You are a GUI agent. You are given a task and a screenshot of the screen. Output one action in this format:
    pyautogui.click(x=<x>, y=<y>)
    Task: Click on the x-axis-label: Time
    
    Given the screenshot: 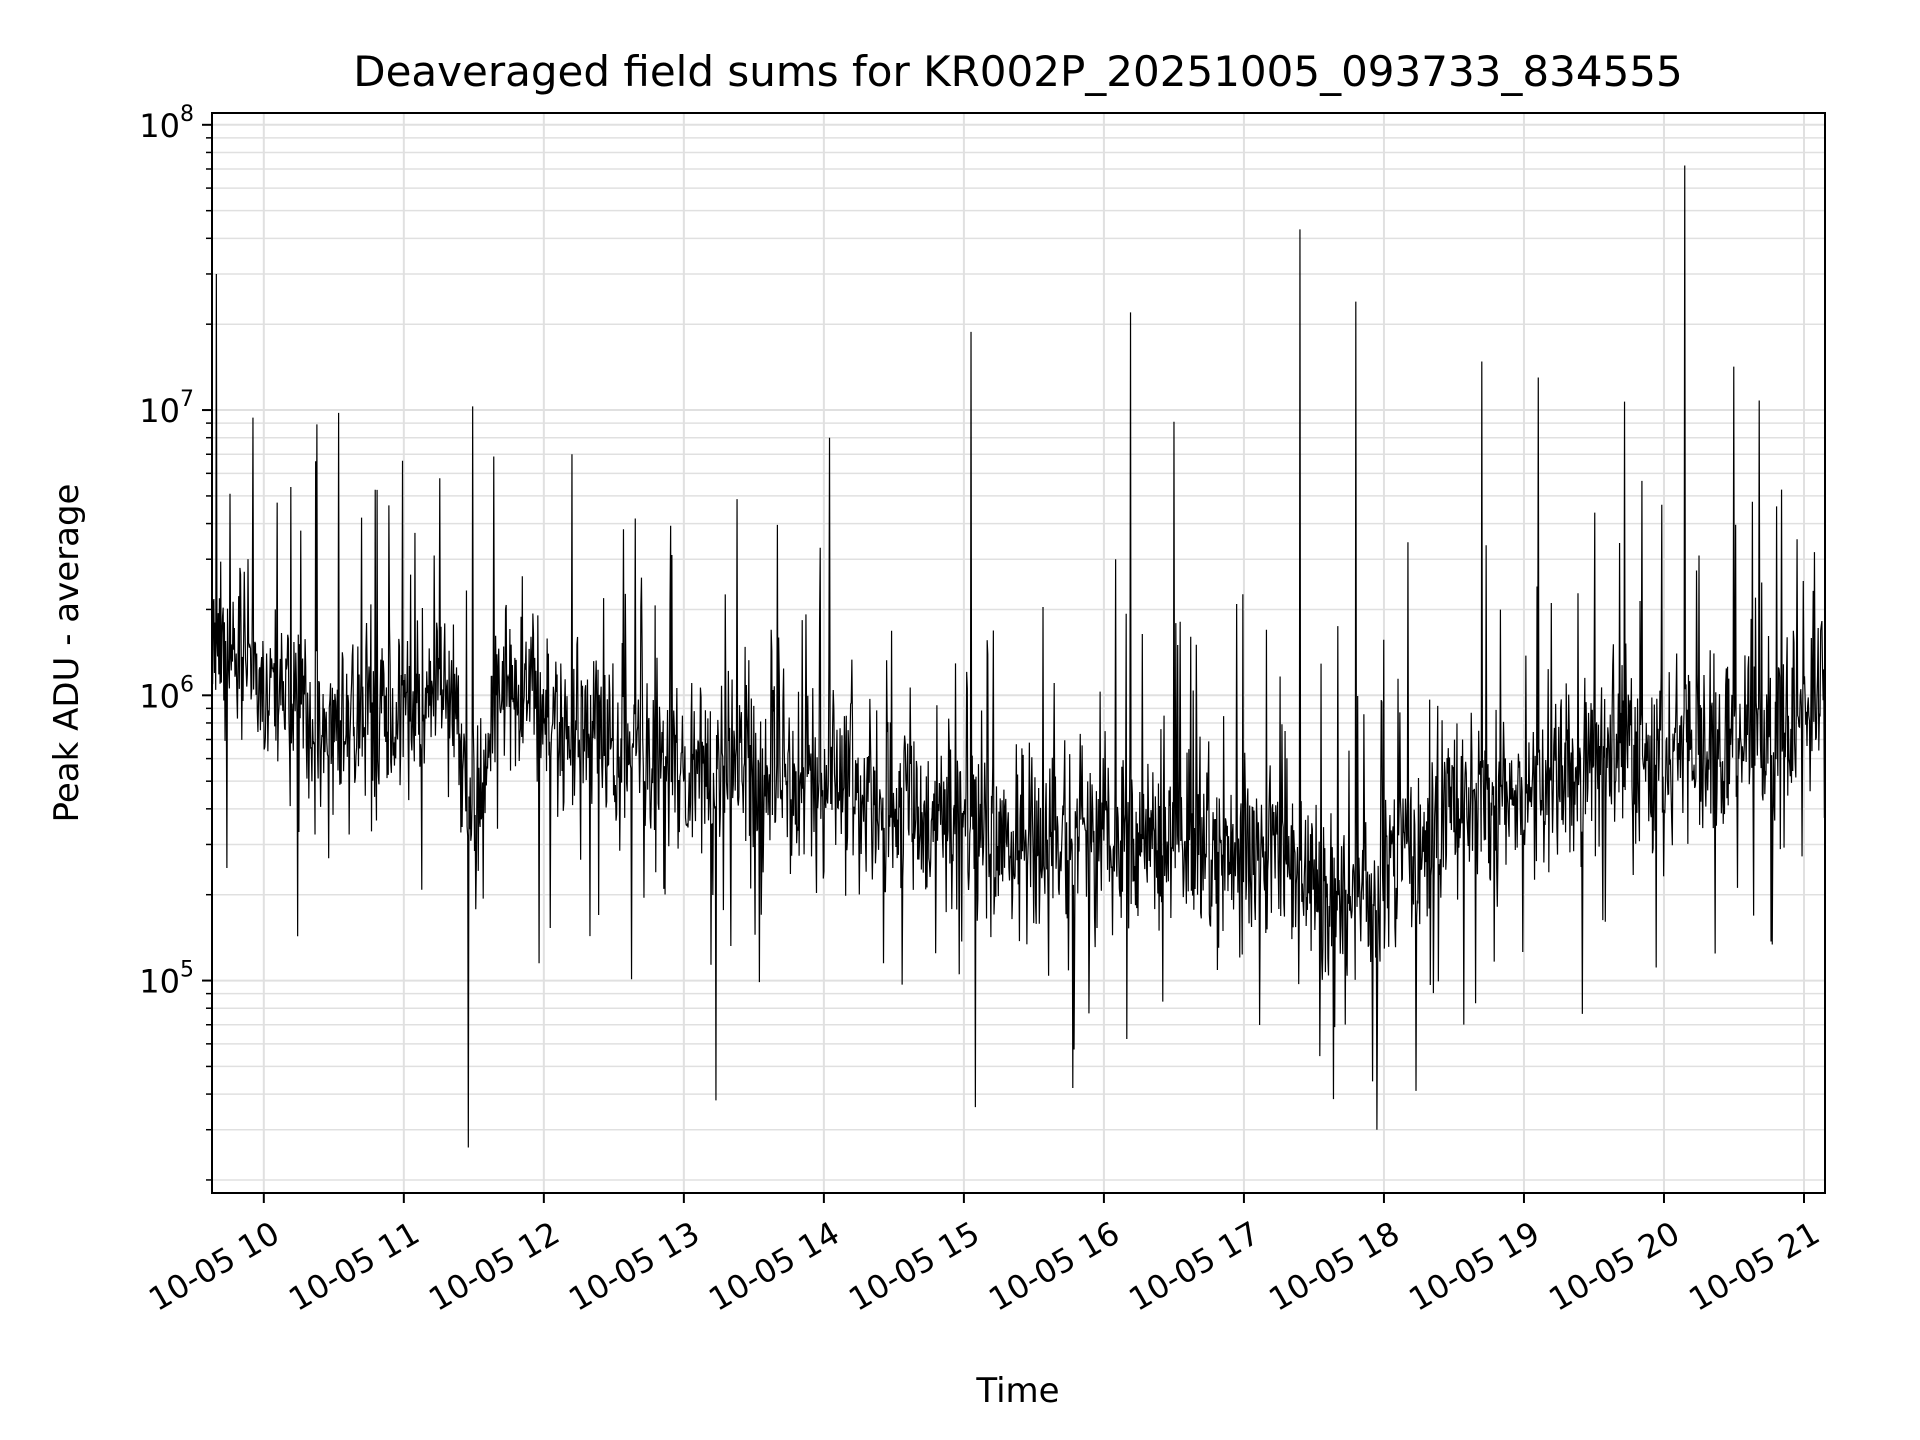 What is the action you would take?
    pyautogui.click(x=1017, y=1391)
    